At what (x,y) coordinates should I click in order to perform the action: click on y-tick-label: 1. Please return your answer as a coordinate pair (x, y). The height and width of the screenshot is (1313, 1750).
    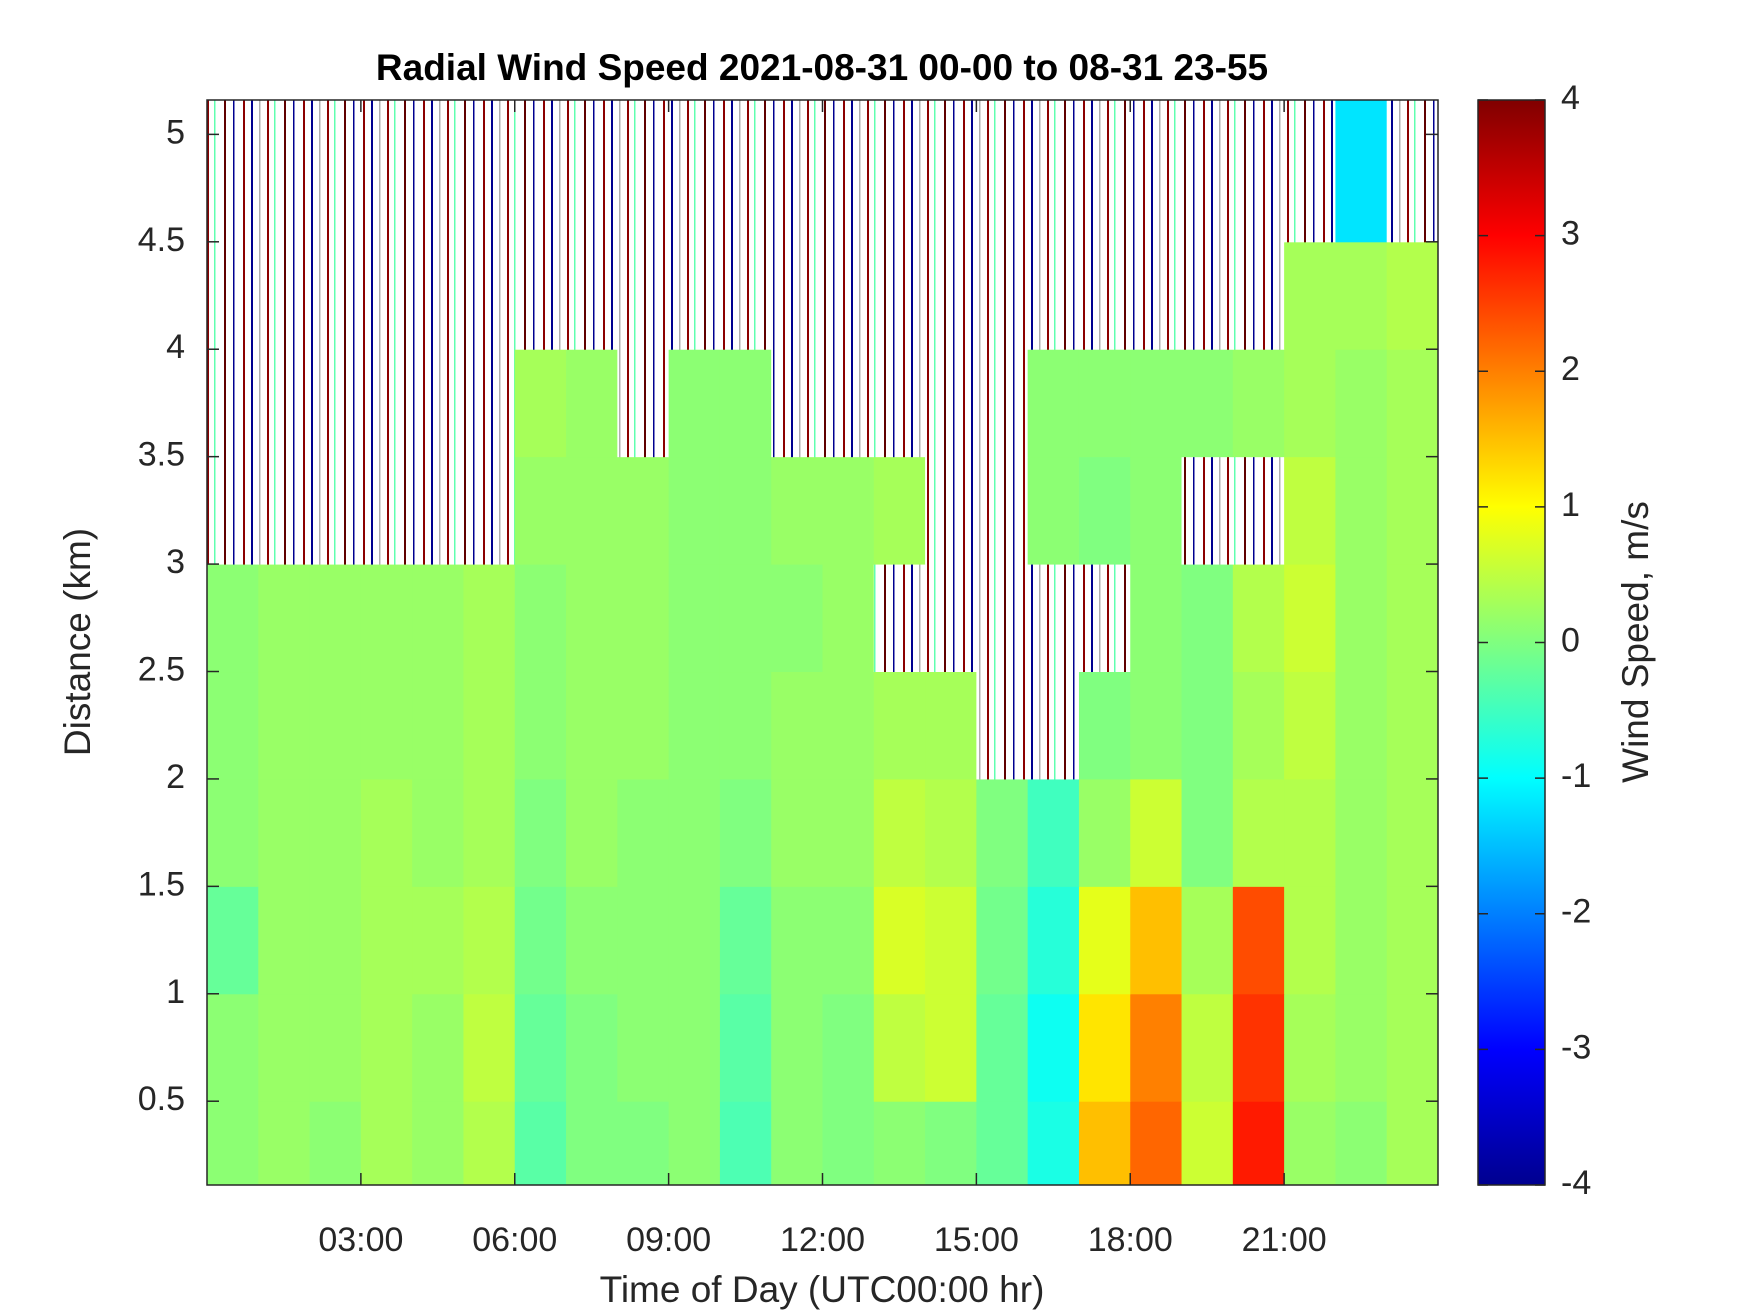
    Looking at the image, I should click on (175, 992).